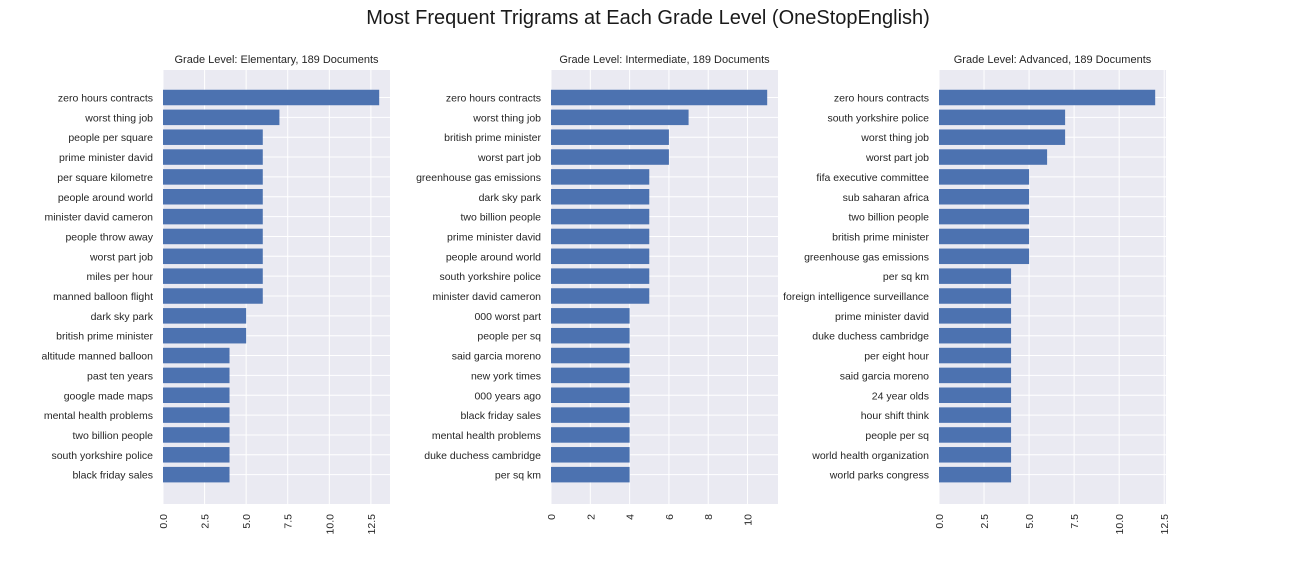 This screenshot has width=1296, height=576. What do you see at coordinates (552, 517) in the screenshot?
I see `x-tick-label: 0` at bounding box center [552, 517].